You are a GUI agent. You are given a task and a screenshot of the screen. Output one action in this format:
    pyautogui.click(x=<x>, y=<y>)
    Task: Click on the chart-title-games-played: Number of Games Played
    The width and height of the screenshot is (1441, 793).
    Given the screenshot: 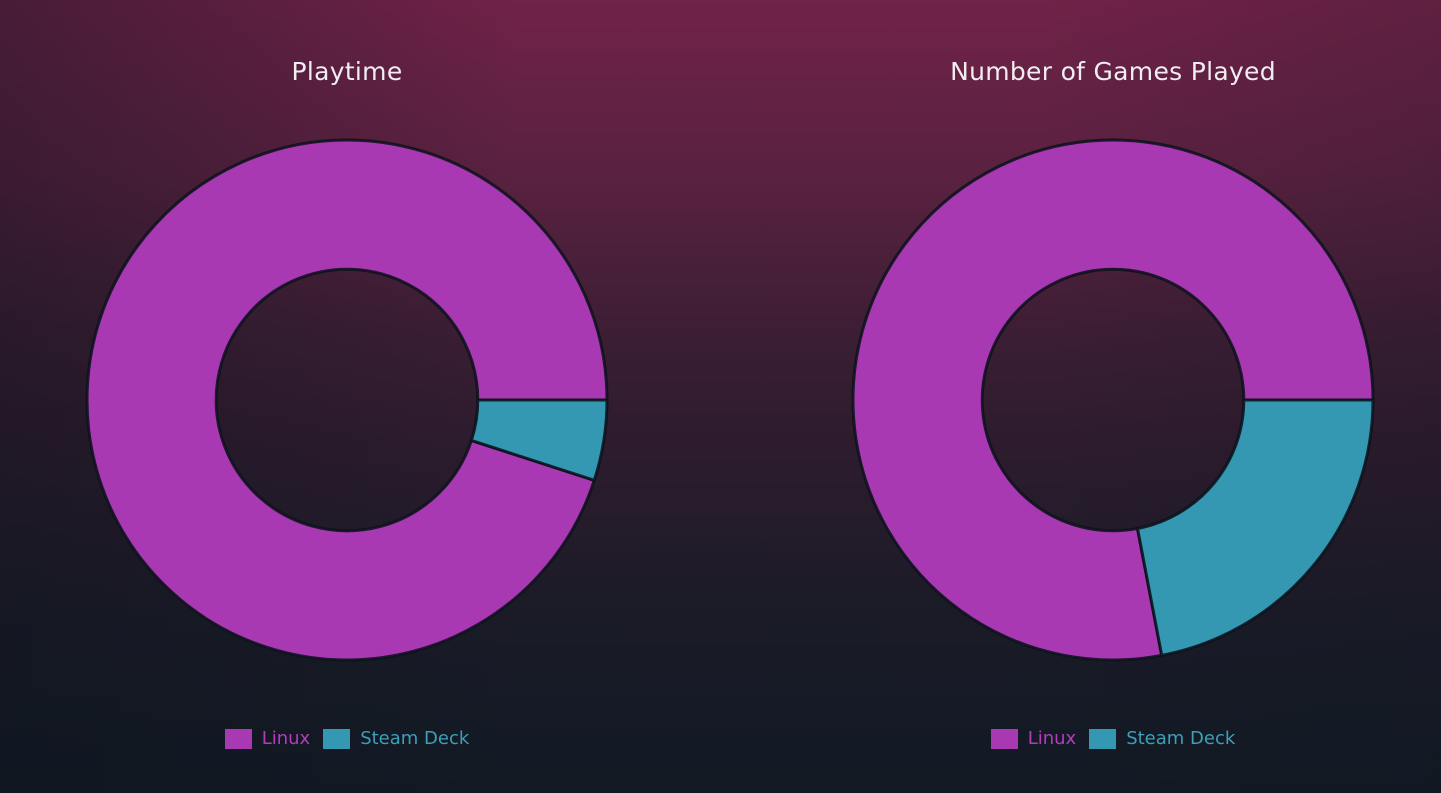 What is the action you would take?
    pyautogui.click(x=1113, y=71)
    